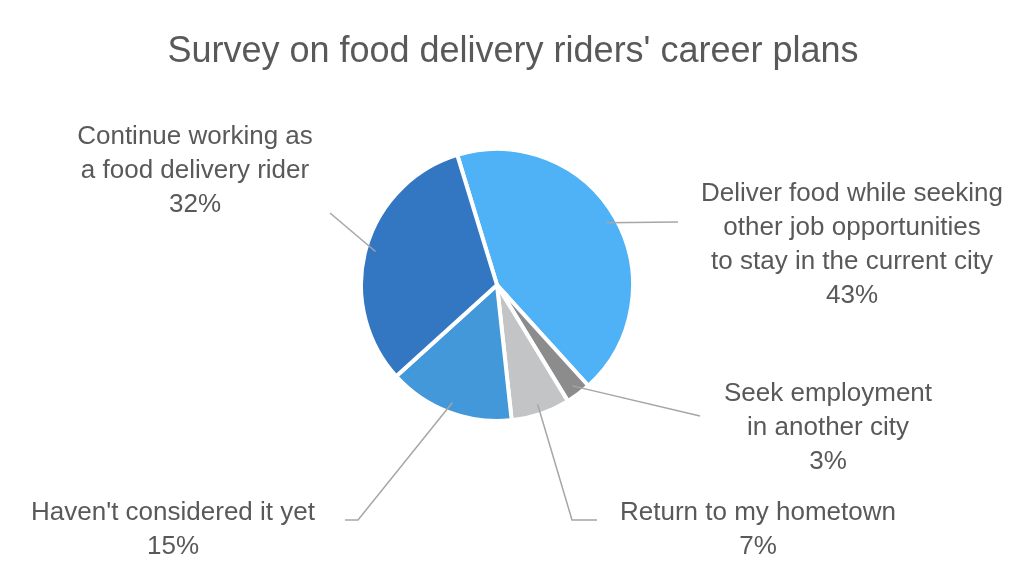 This screenshot has height=570, width=1026. I want to click on data-label: 15%, so click(173, 545).